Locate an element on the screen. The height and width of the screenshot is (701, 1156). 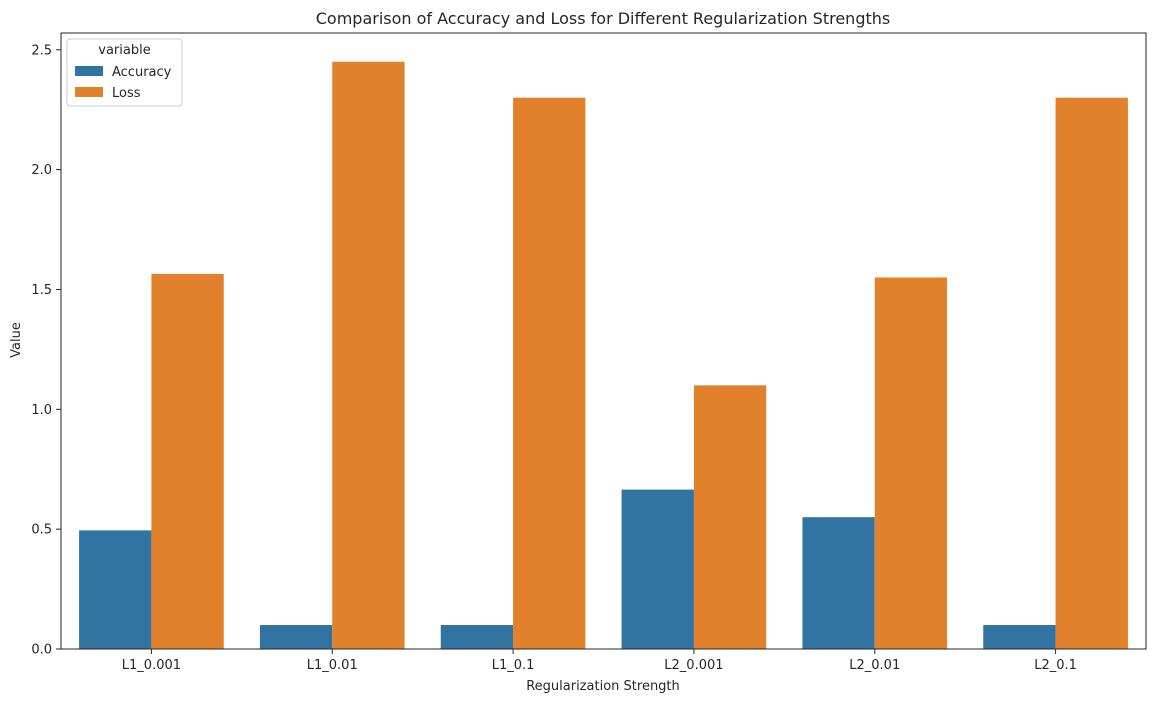
legend: variable Accuracy Loss is located at coordinates (124, 72).